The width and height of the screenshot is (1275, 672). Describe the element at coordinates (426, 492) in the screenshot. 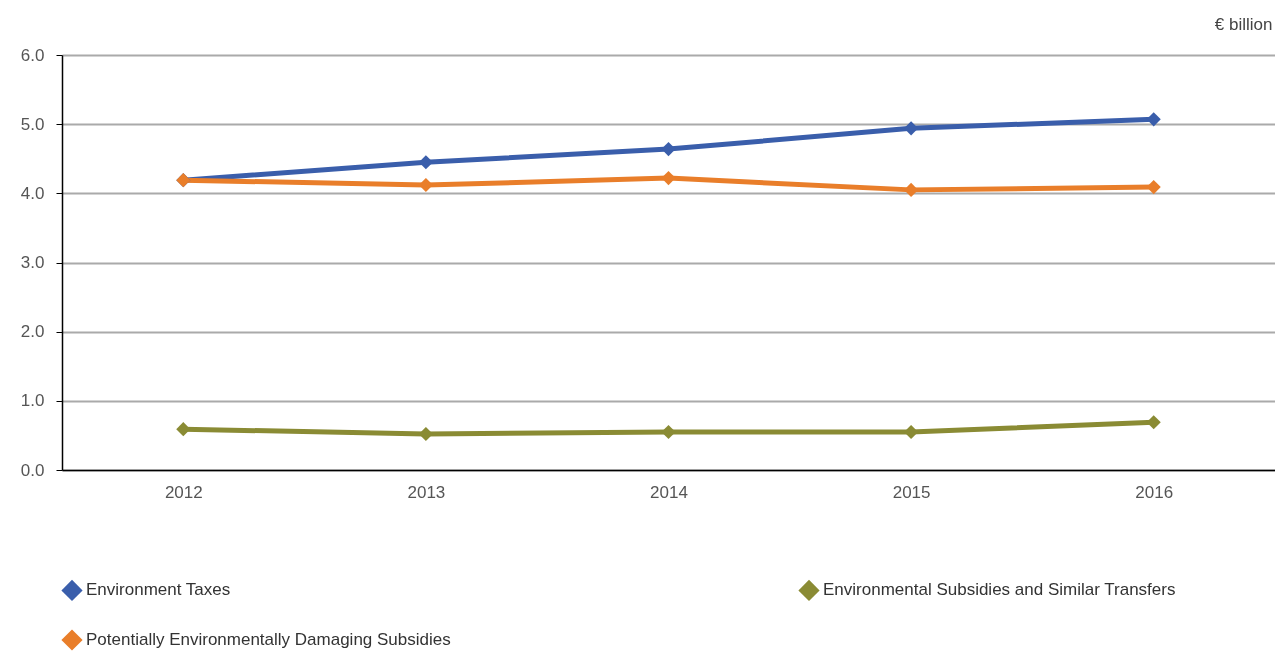

I see `x-tick-label: 2013` at that location.